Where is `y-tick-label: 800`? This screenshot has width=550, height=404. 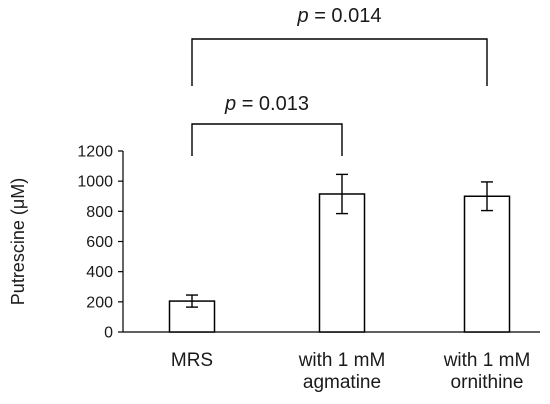
y-tick-label: 800 is located at coordinates (99, 212).